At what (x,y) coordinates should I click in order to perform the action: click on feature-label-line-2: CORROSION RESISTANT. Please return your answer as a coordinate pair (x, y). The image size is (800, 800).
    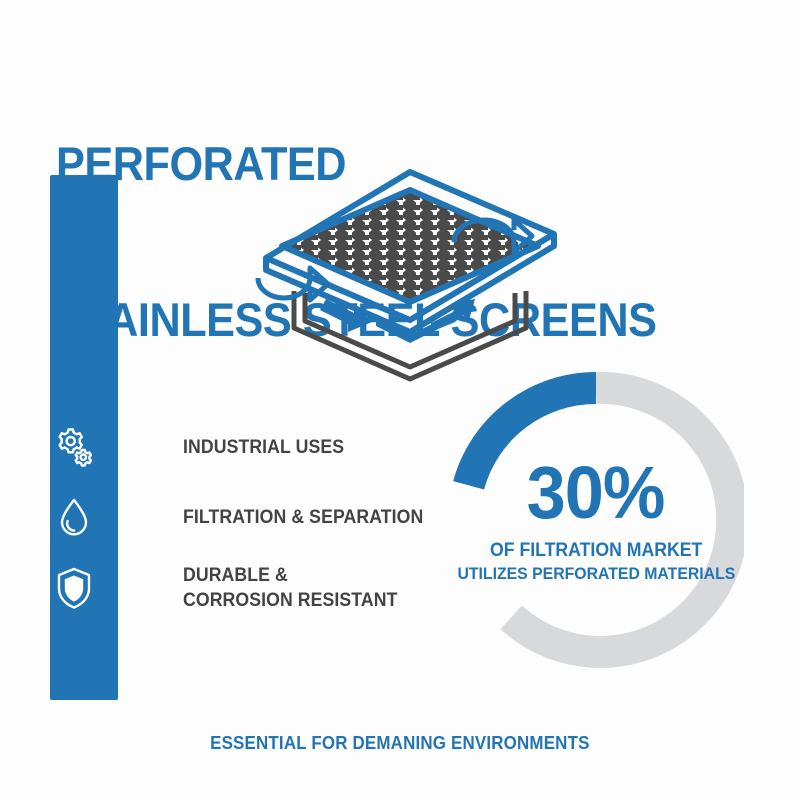
    Looking at the image, I should click on (290, 600).